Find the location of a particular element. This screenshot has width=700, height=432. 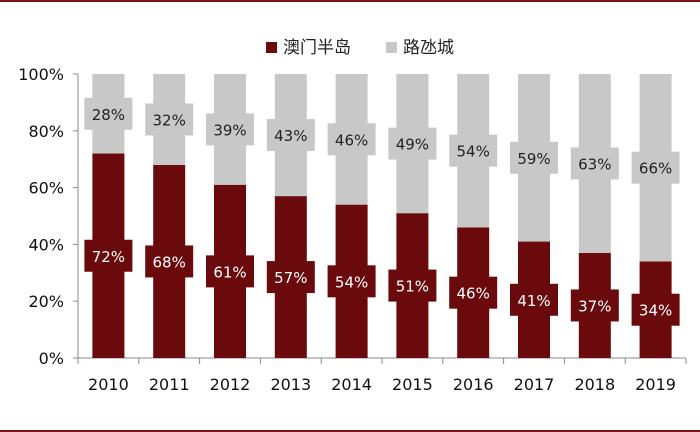

data-label: 49% is located at coordinates (412, 145).